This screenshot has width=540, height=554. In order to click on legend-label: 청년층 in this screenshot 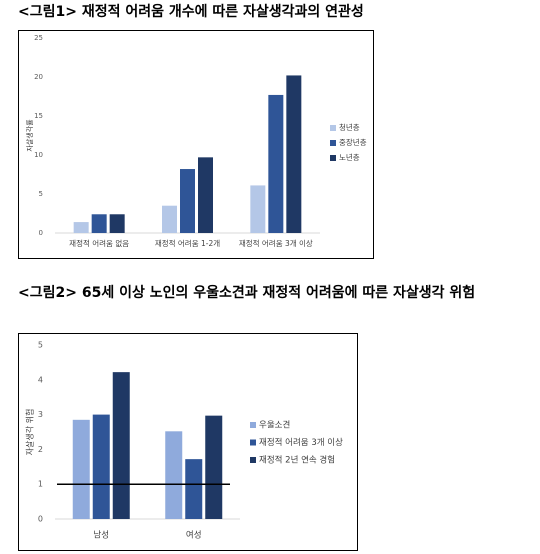, I will do `click(349, 127)`.